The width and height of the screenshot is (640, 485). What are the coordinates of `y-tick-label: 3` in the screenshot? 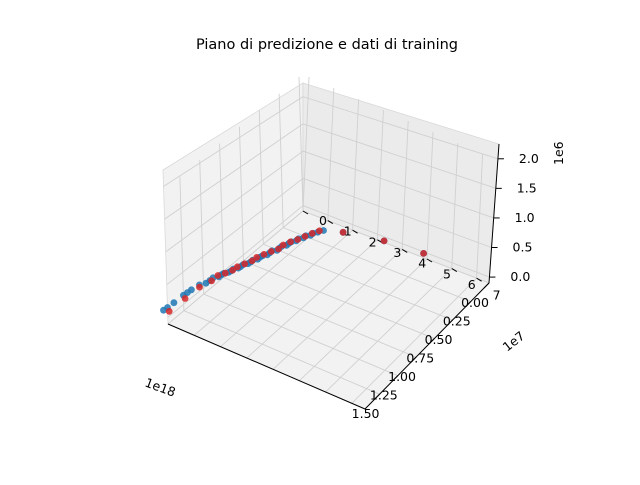 It's located at (397, 252).